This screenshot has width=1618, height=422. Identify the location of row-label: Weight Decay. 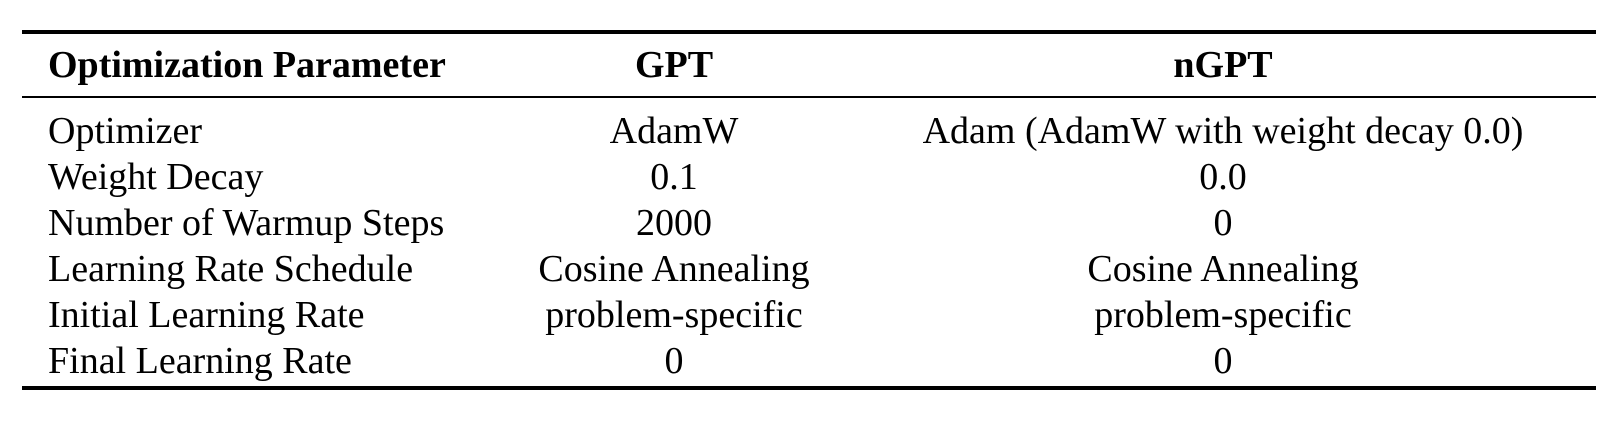
(156, 177).